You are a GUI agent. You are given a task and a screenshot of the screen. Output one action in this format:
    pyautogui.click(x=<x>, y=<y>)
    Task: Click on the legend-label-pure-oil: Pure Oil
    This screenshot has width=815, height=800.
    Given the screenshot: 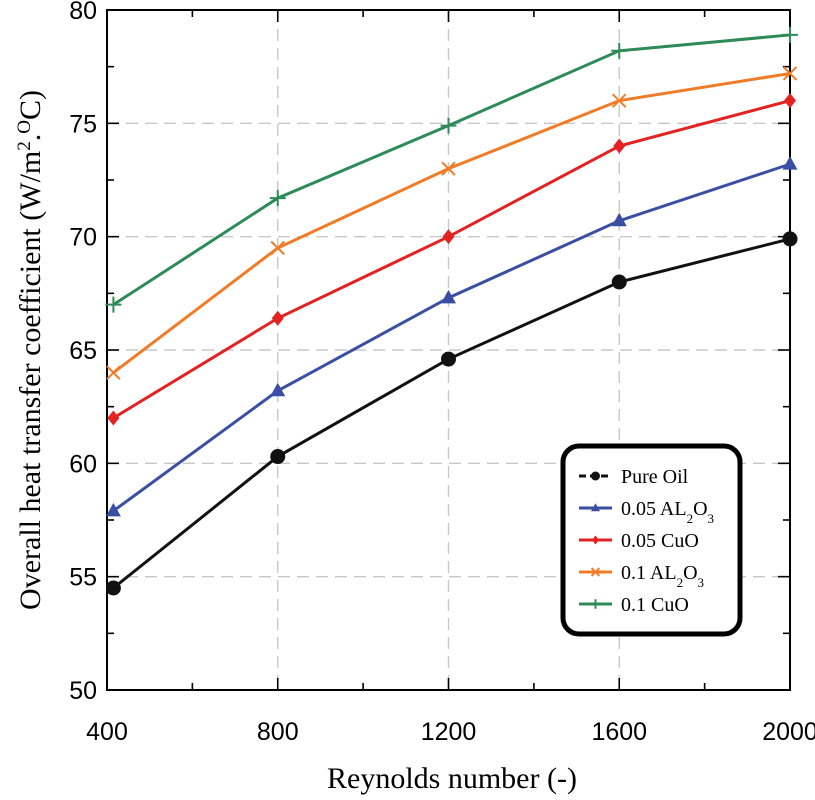 What is the action you would take?
    pyautogui.click(x=655, y=477)
    